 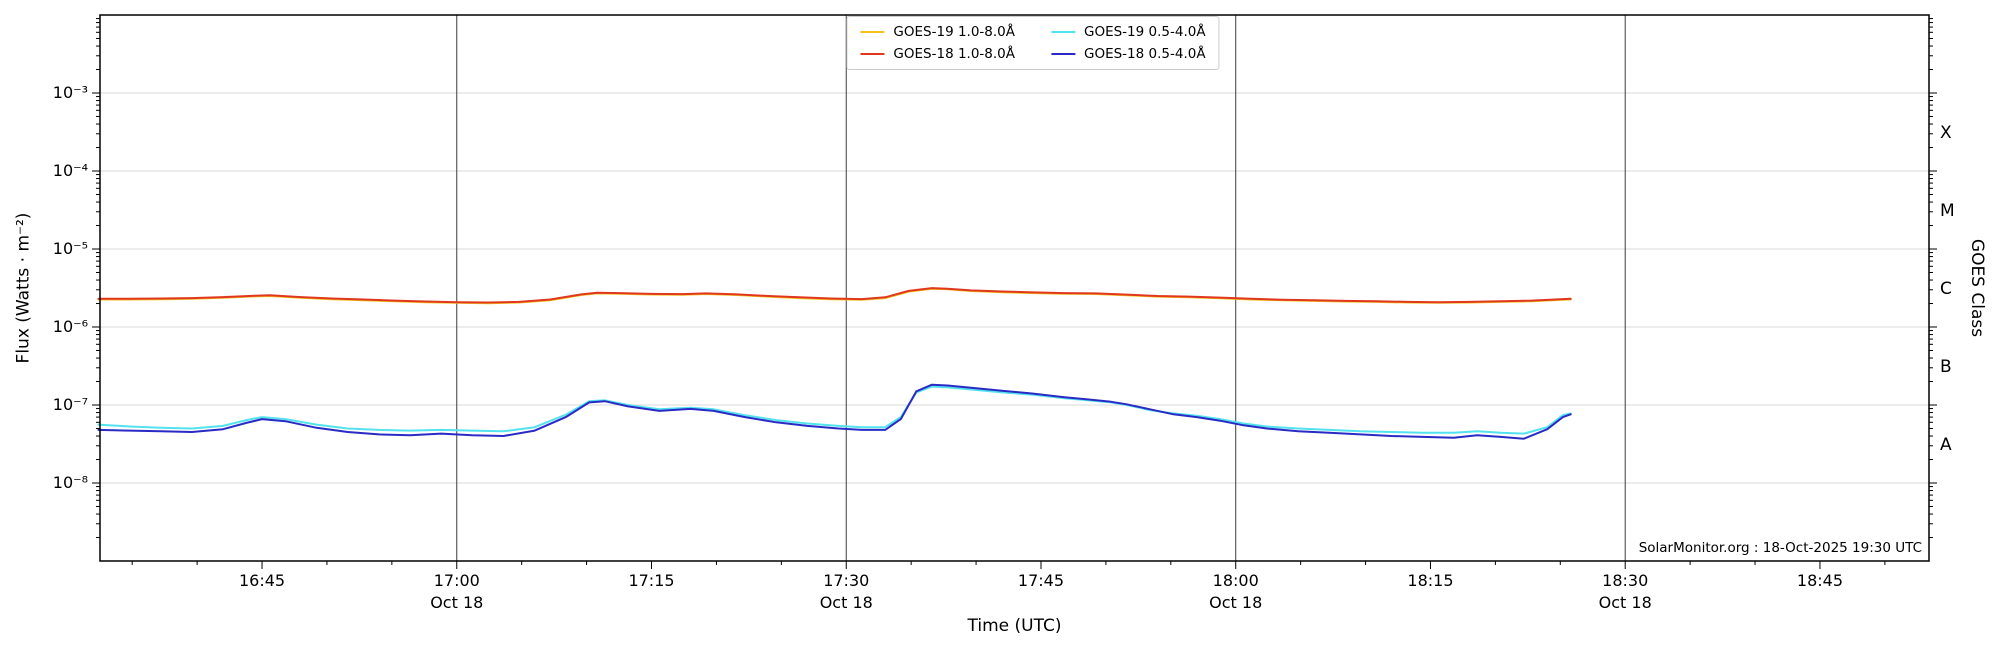 What do you see at coordinates (262, 580) in the screenshot?
I see `x-tick-label: 16:45` at bounding box center [262, 580].